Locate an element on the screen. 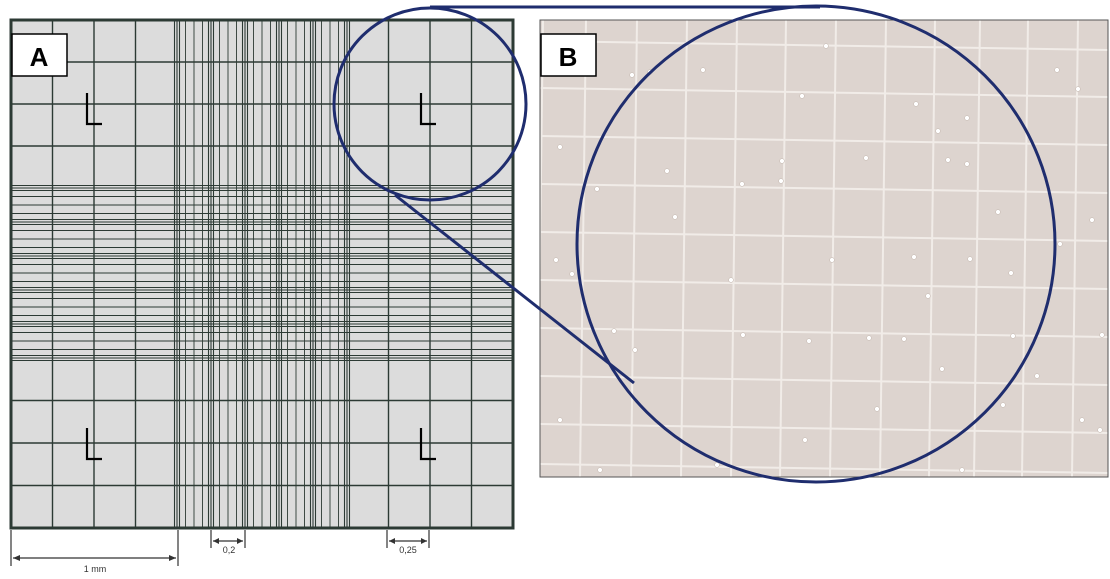 The image size is (1110, 579). panel-label-a-text: A is located at coordinates (39, 57).